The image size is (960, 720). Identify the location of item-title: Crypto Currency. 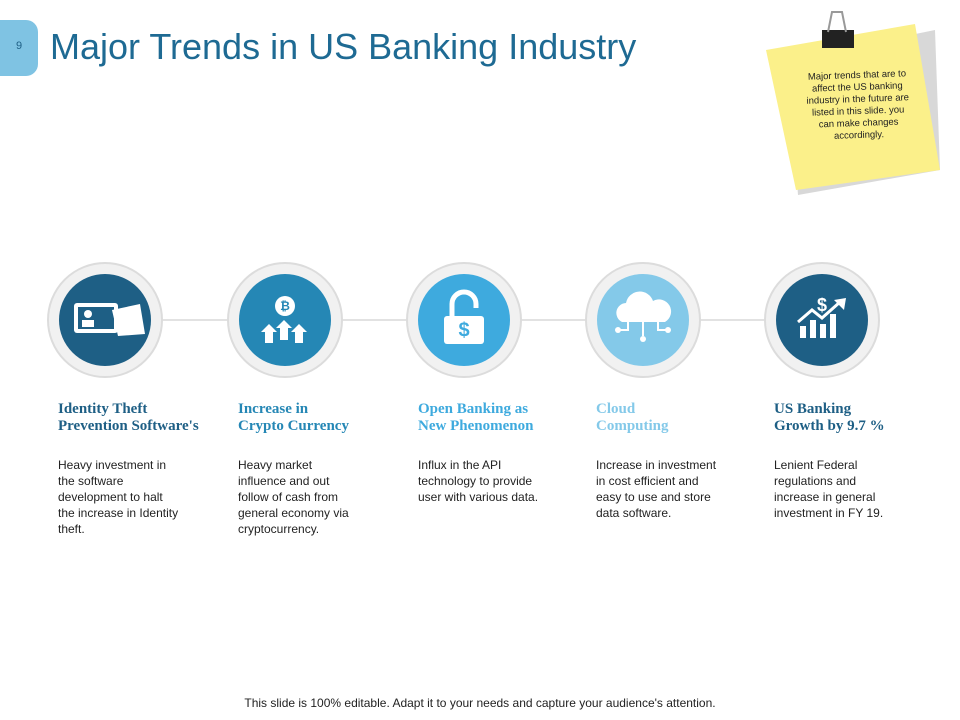
(293, 426).